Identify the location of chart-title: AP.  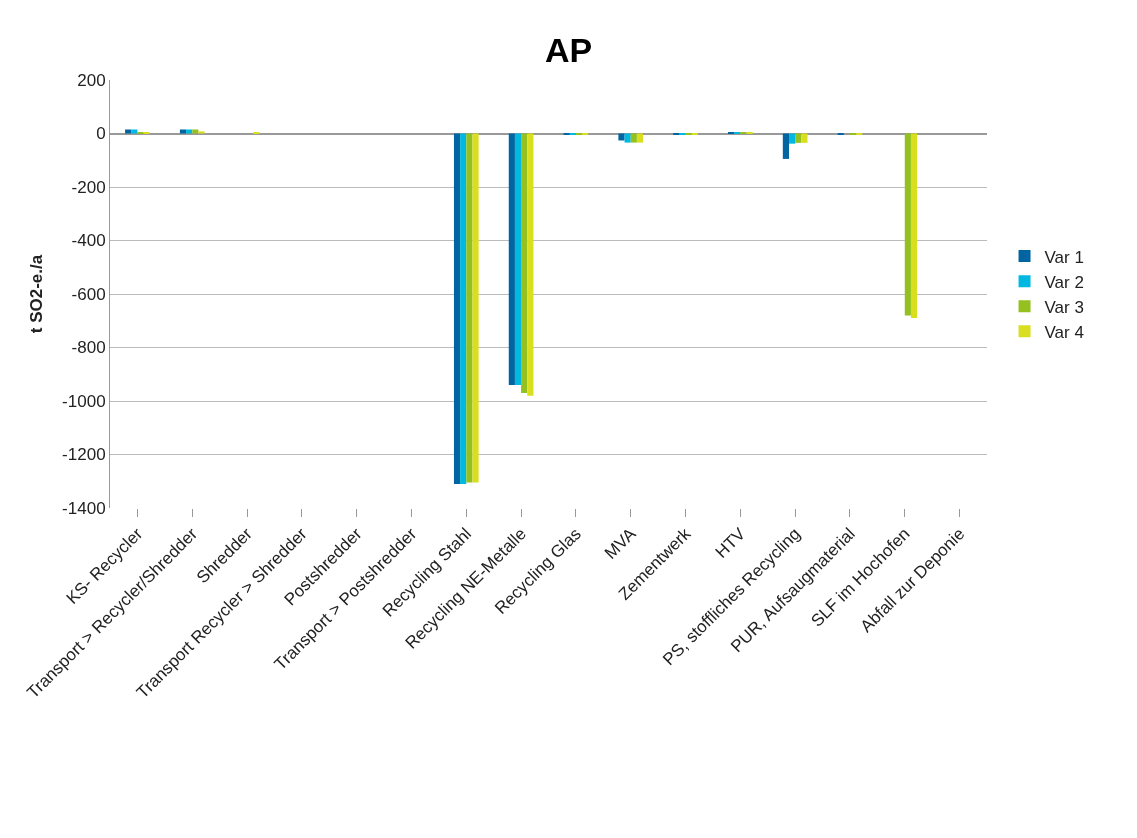
(568, 49).